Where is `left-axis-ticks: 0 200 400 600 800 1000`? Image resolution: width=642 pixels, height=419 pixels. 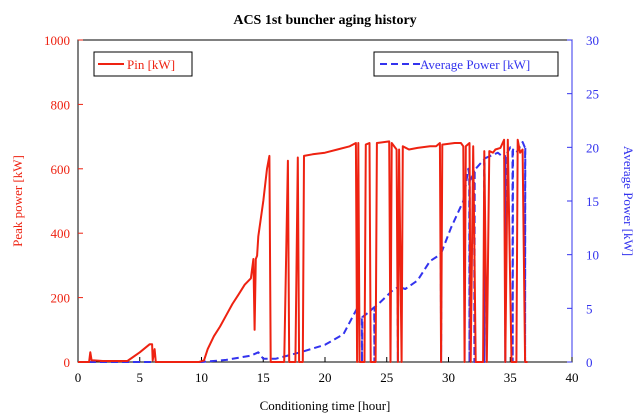 left-axis-ticks: 0 200 400 600 800 1000 is located at coordinates (63, 201).